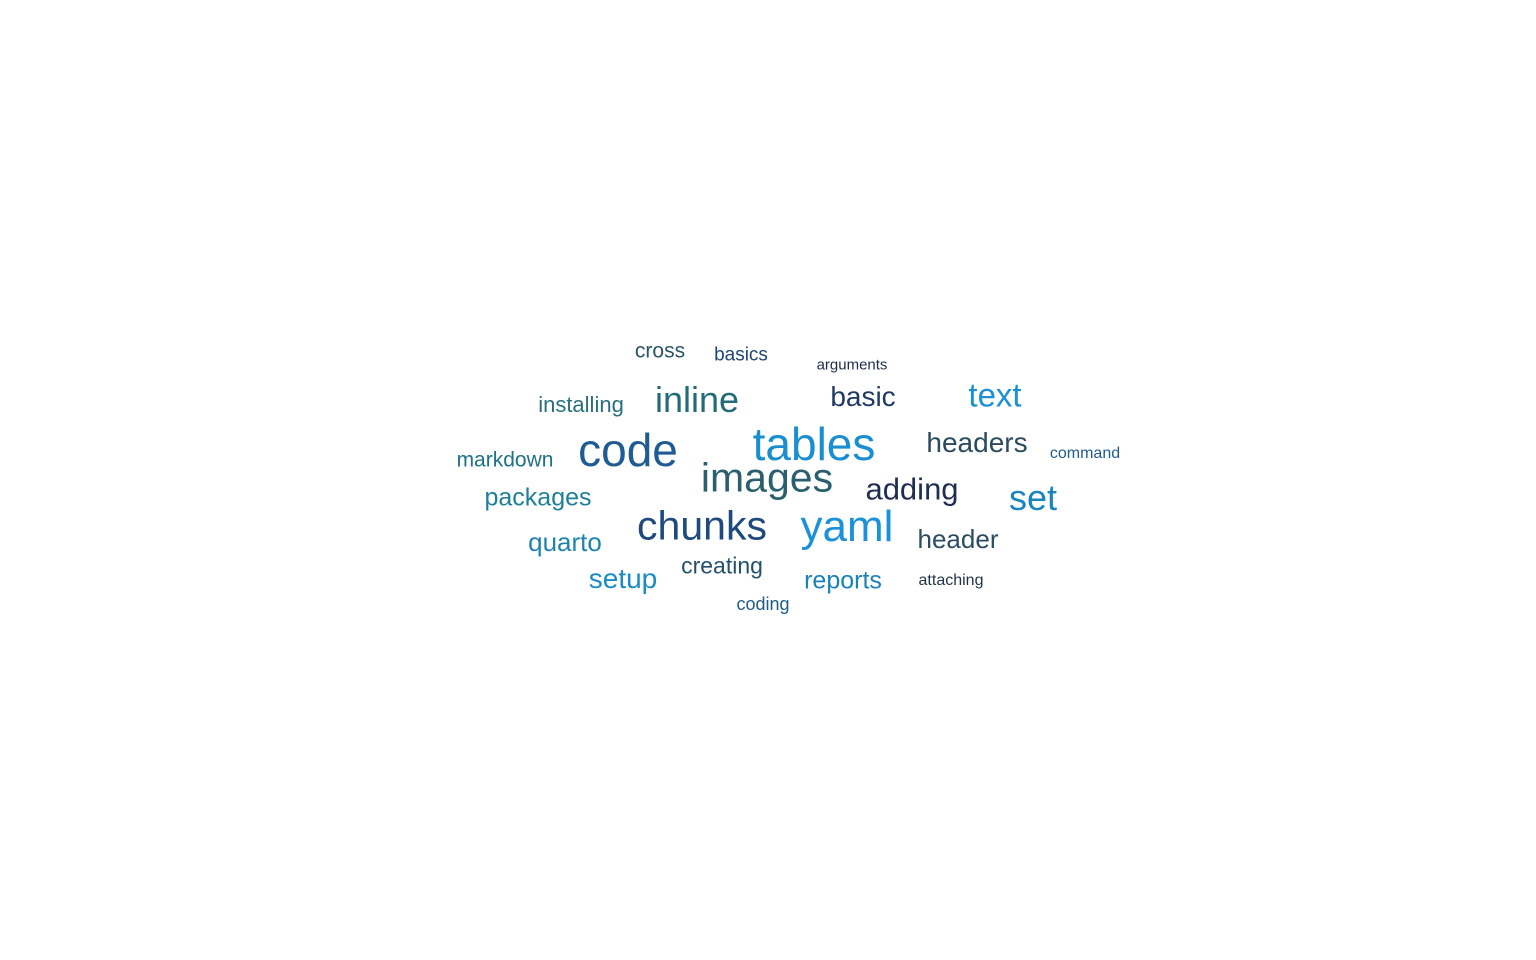  I want to click on word-command: command, so click(1085, 453).